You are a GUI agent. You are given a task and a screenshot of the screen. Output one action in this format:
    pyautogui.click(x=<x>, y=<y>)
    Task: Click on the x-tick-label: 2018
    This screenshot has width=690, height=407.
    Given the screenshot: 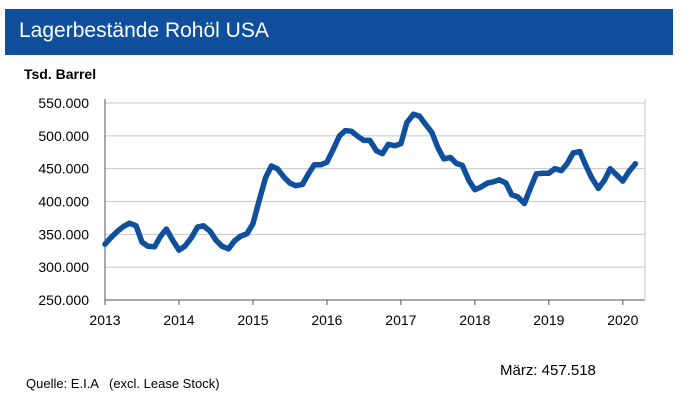 What is the action you would take?
    pyautogui.click(x=474, y=320)
    